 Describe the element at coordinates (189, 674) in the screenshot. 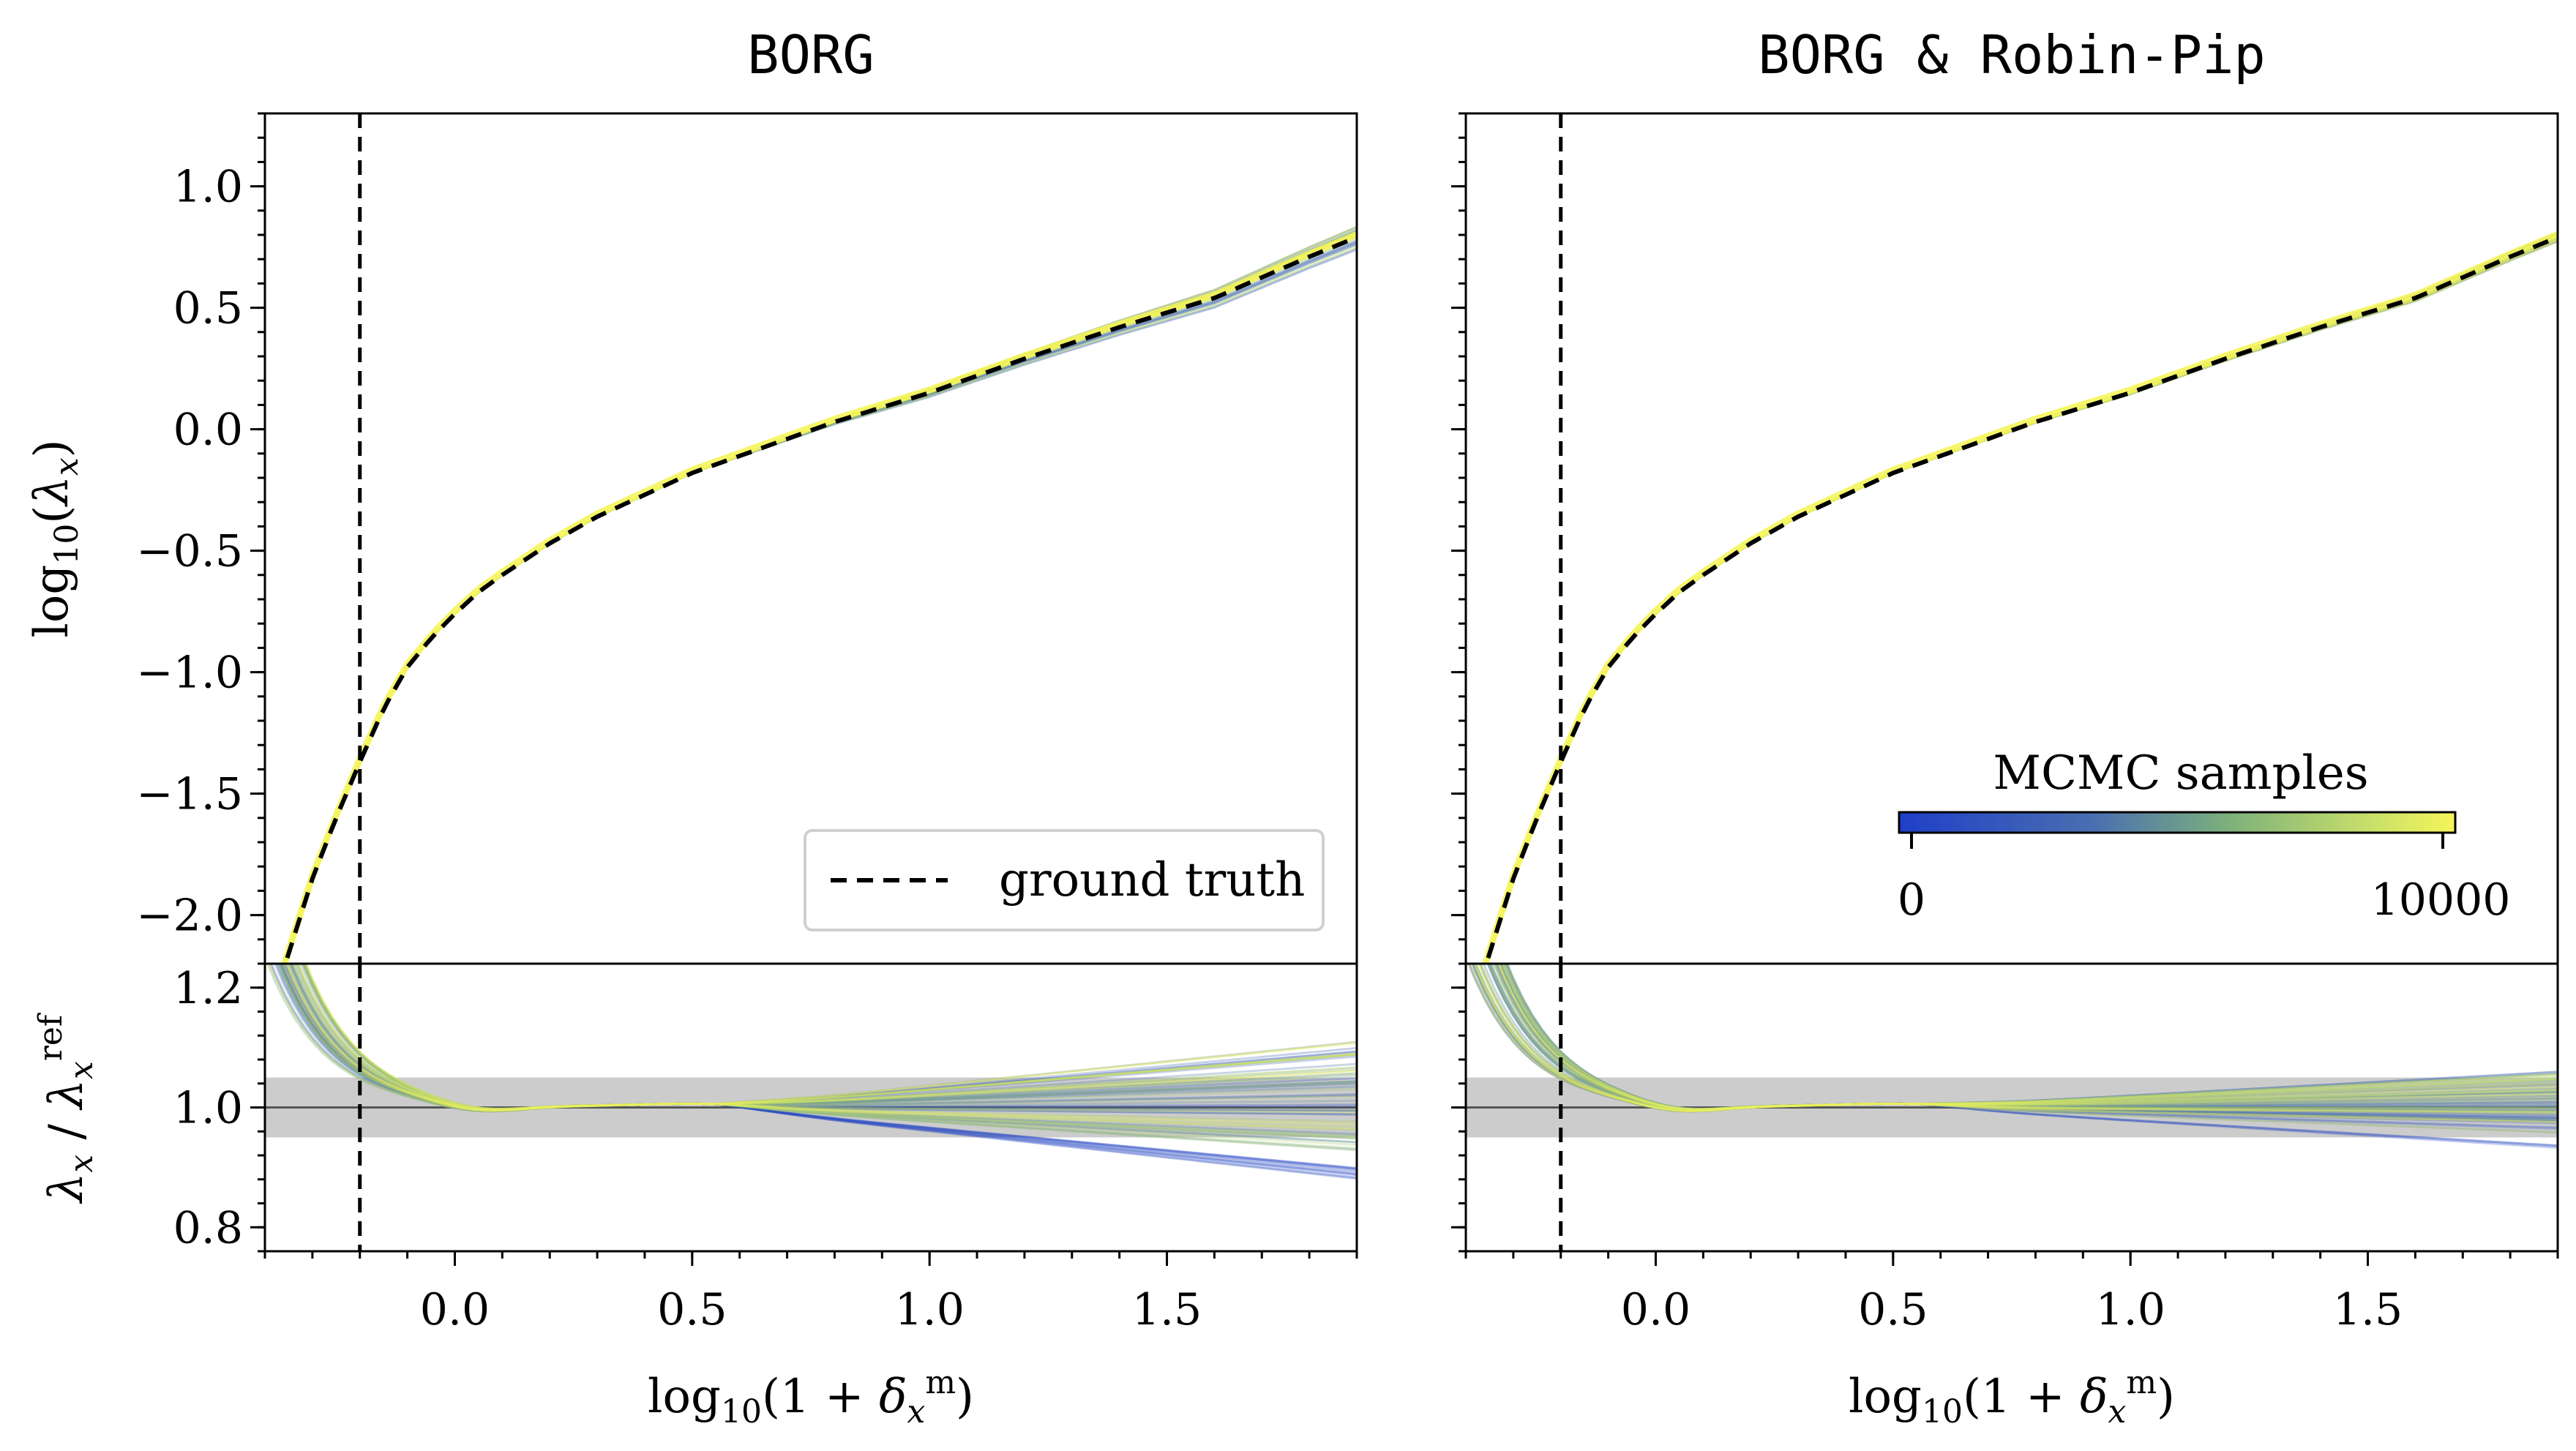

I see `y-tick-label: −1.0` at that location.